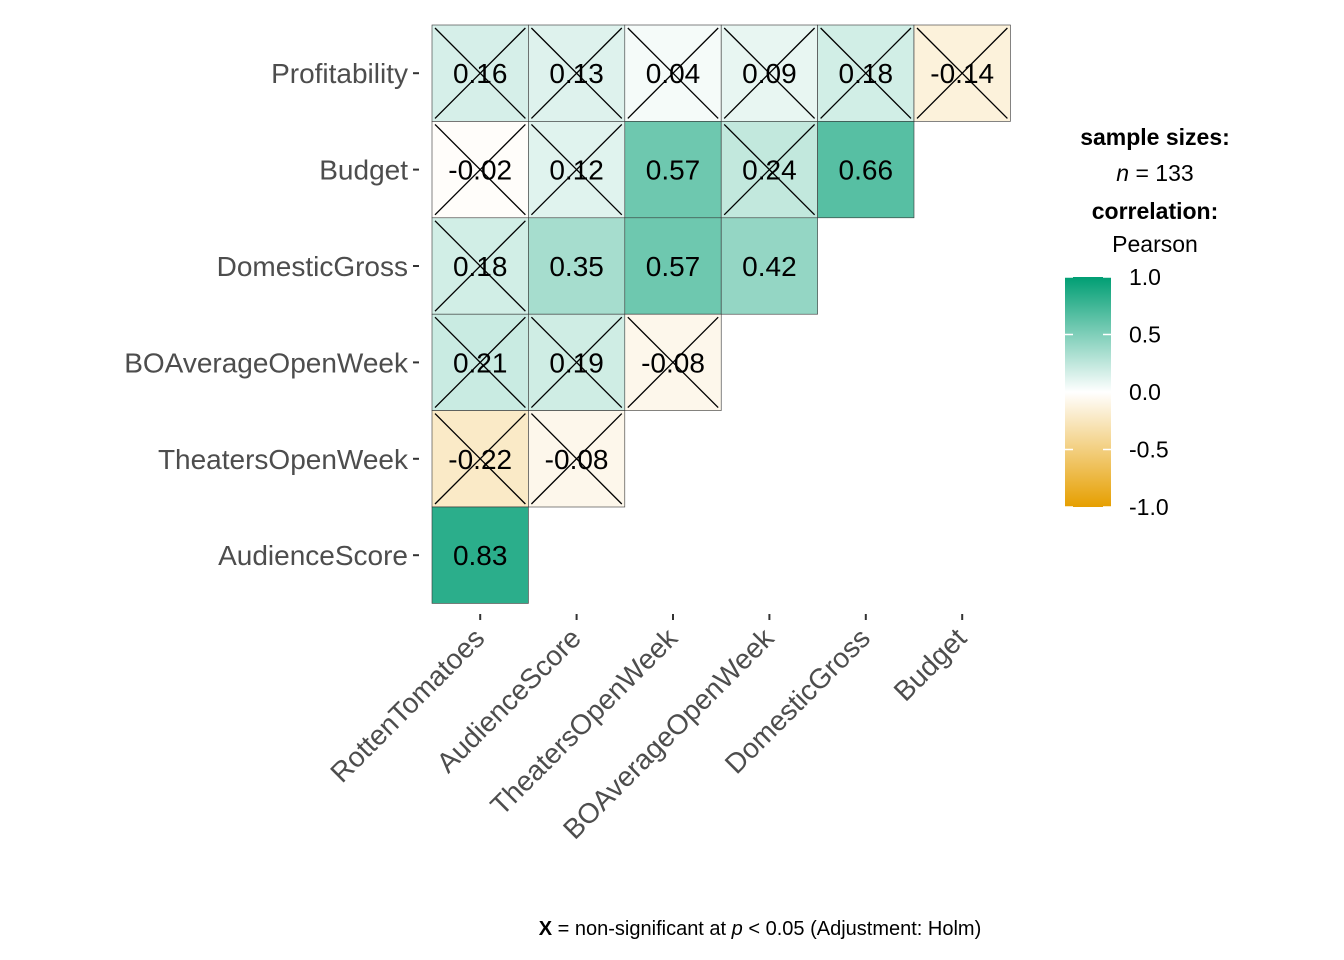 The width and height of the screenshot is (1344, 960). I want to click on cell-budget-audiencescore: 0.12, so click(577, 170).